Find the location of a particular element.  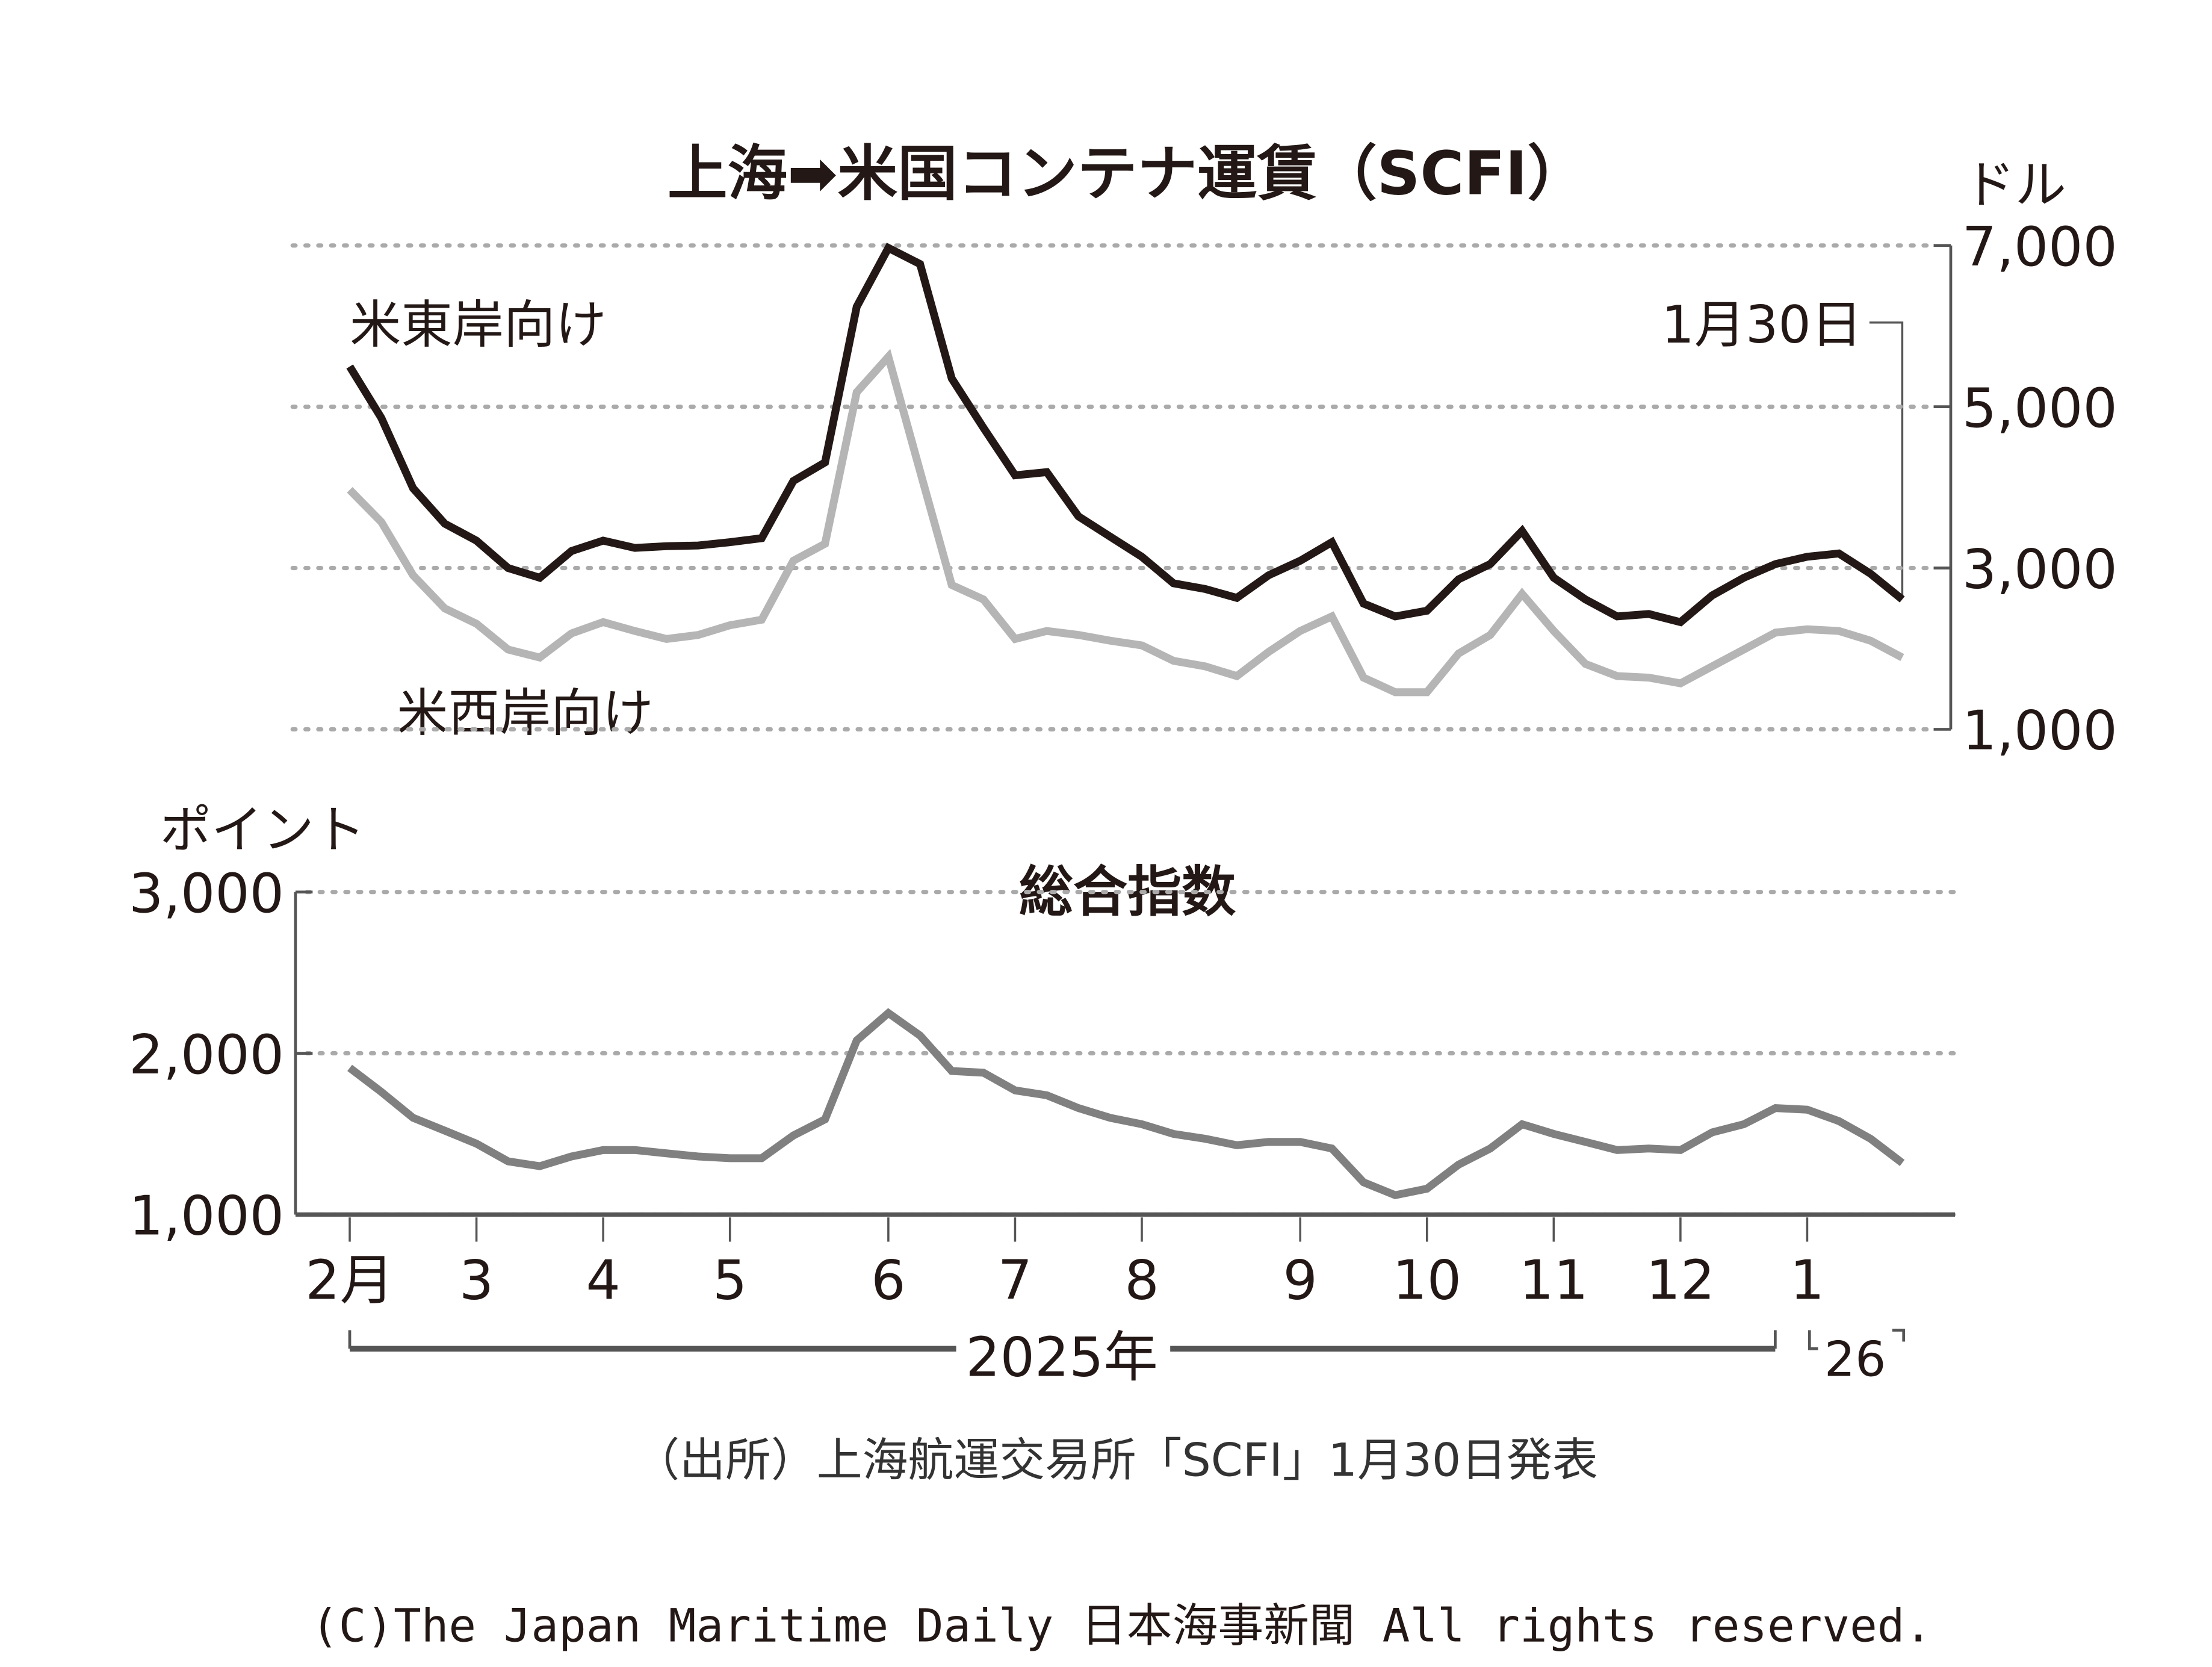

year26-bracket-left is located at coordinates (1813, 1340).